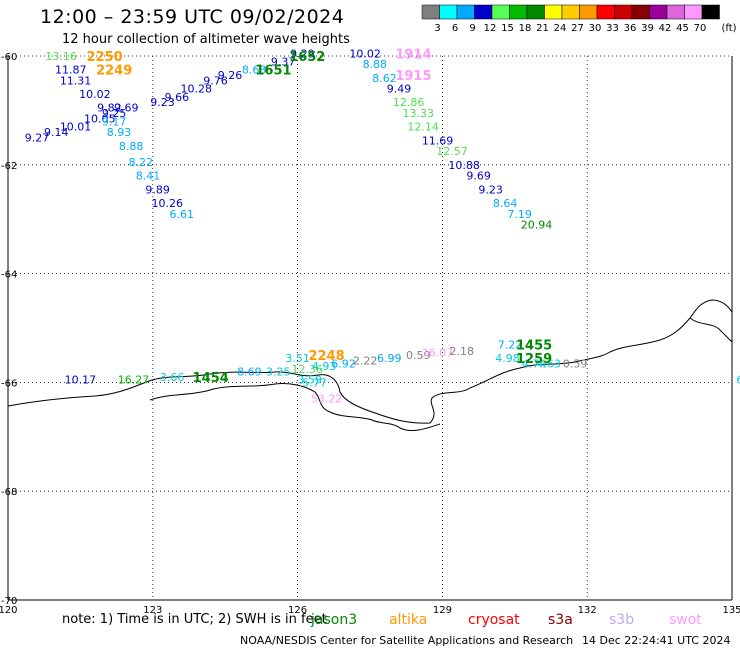 Image resolution: width=740 pixels, height=650 pixels. Describe the element at coordinates (510, 344) in the screenshot. I see `wave-height-label: 7.22` at that location.